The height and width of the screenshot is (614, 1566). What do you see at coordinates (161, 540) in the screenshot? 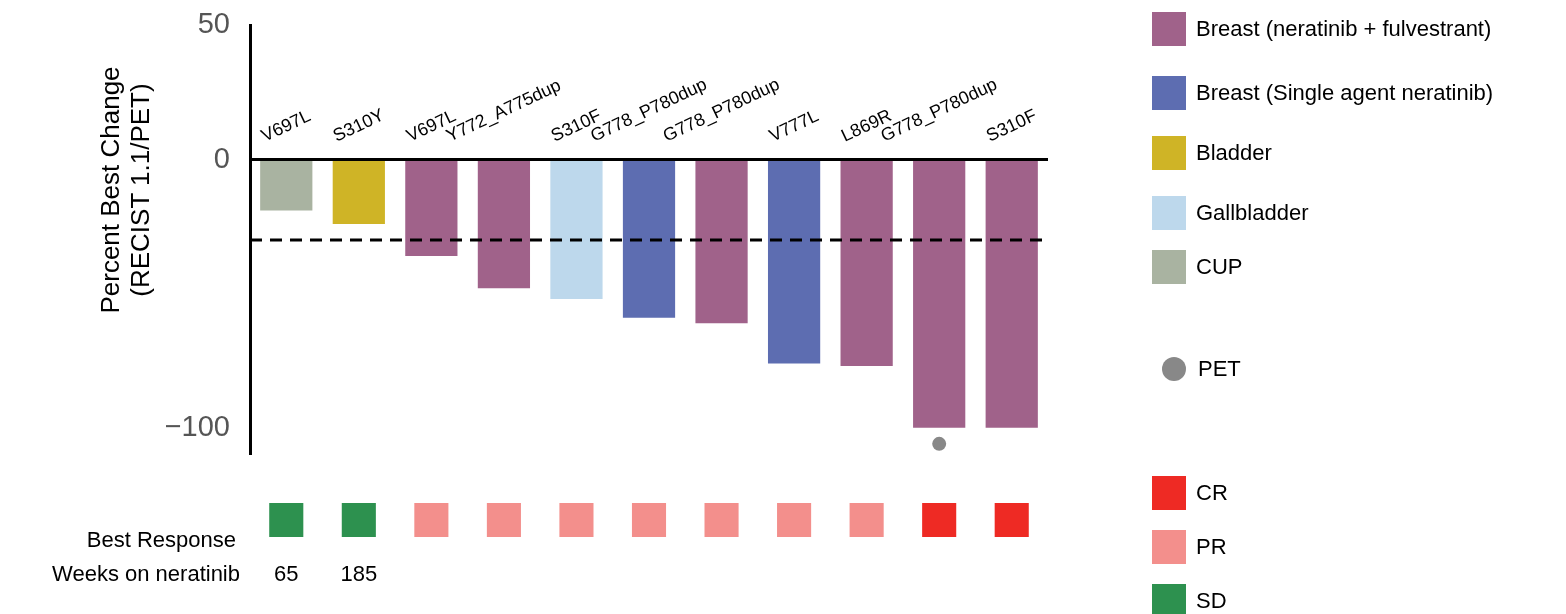
I see `y-axis-title: Best Response` at bounding box center [161, 540].